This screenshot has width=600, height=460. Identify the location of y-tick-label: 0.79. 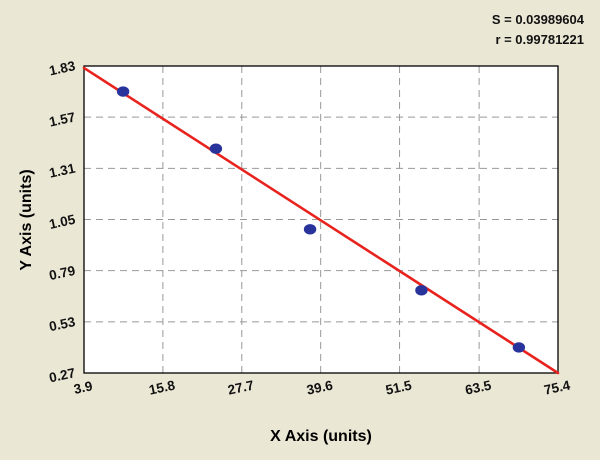
(62, 273).